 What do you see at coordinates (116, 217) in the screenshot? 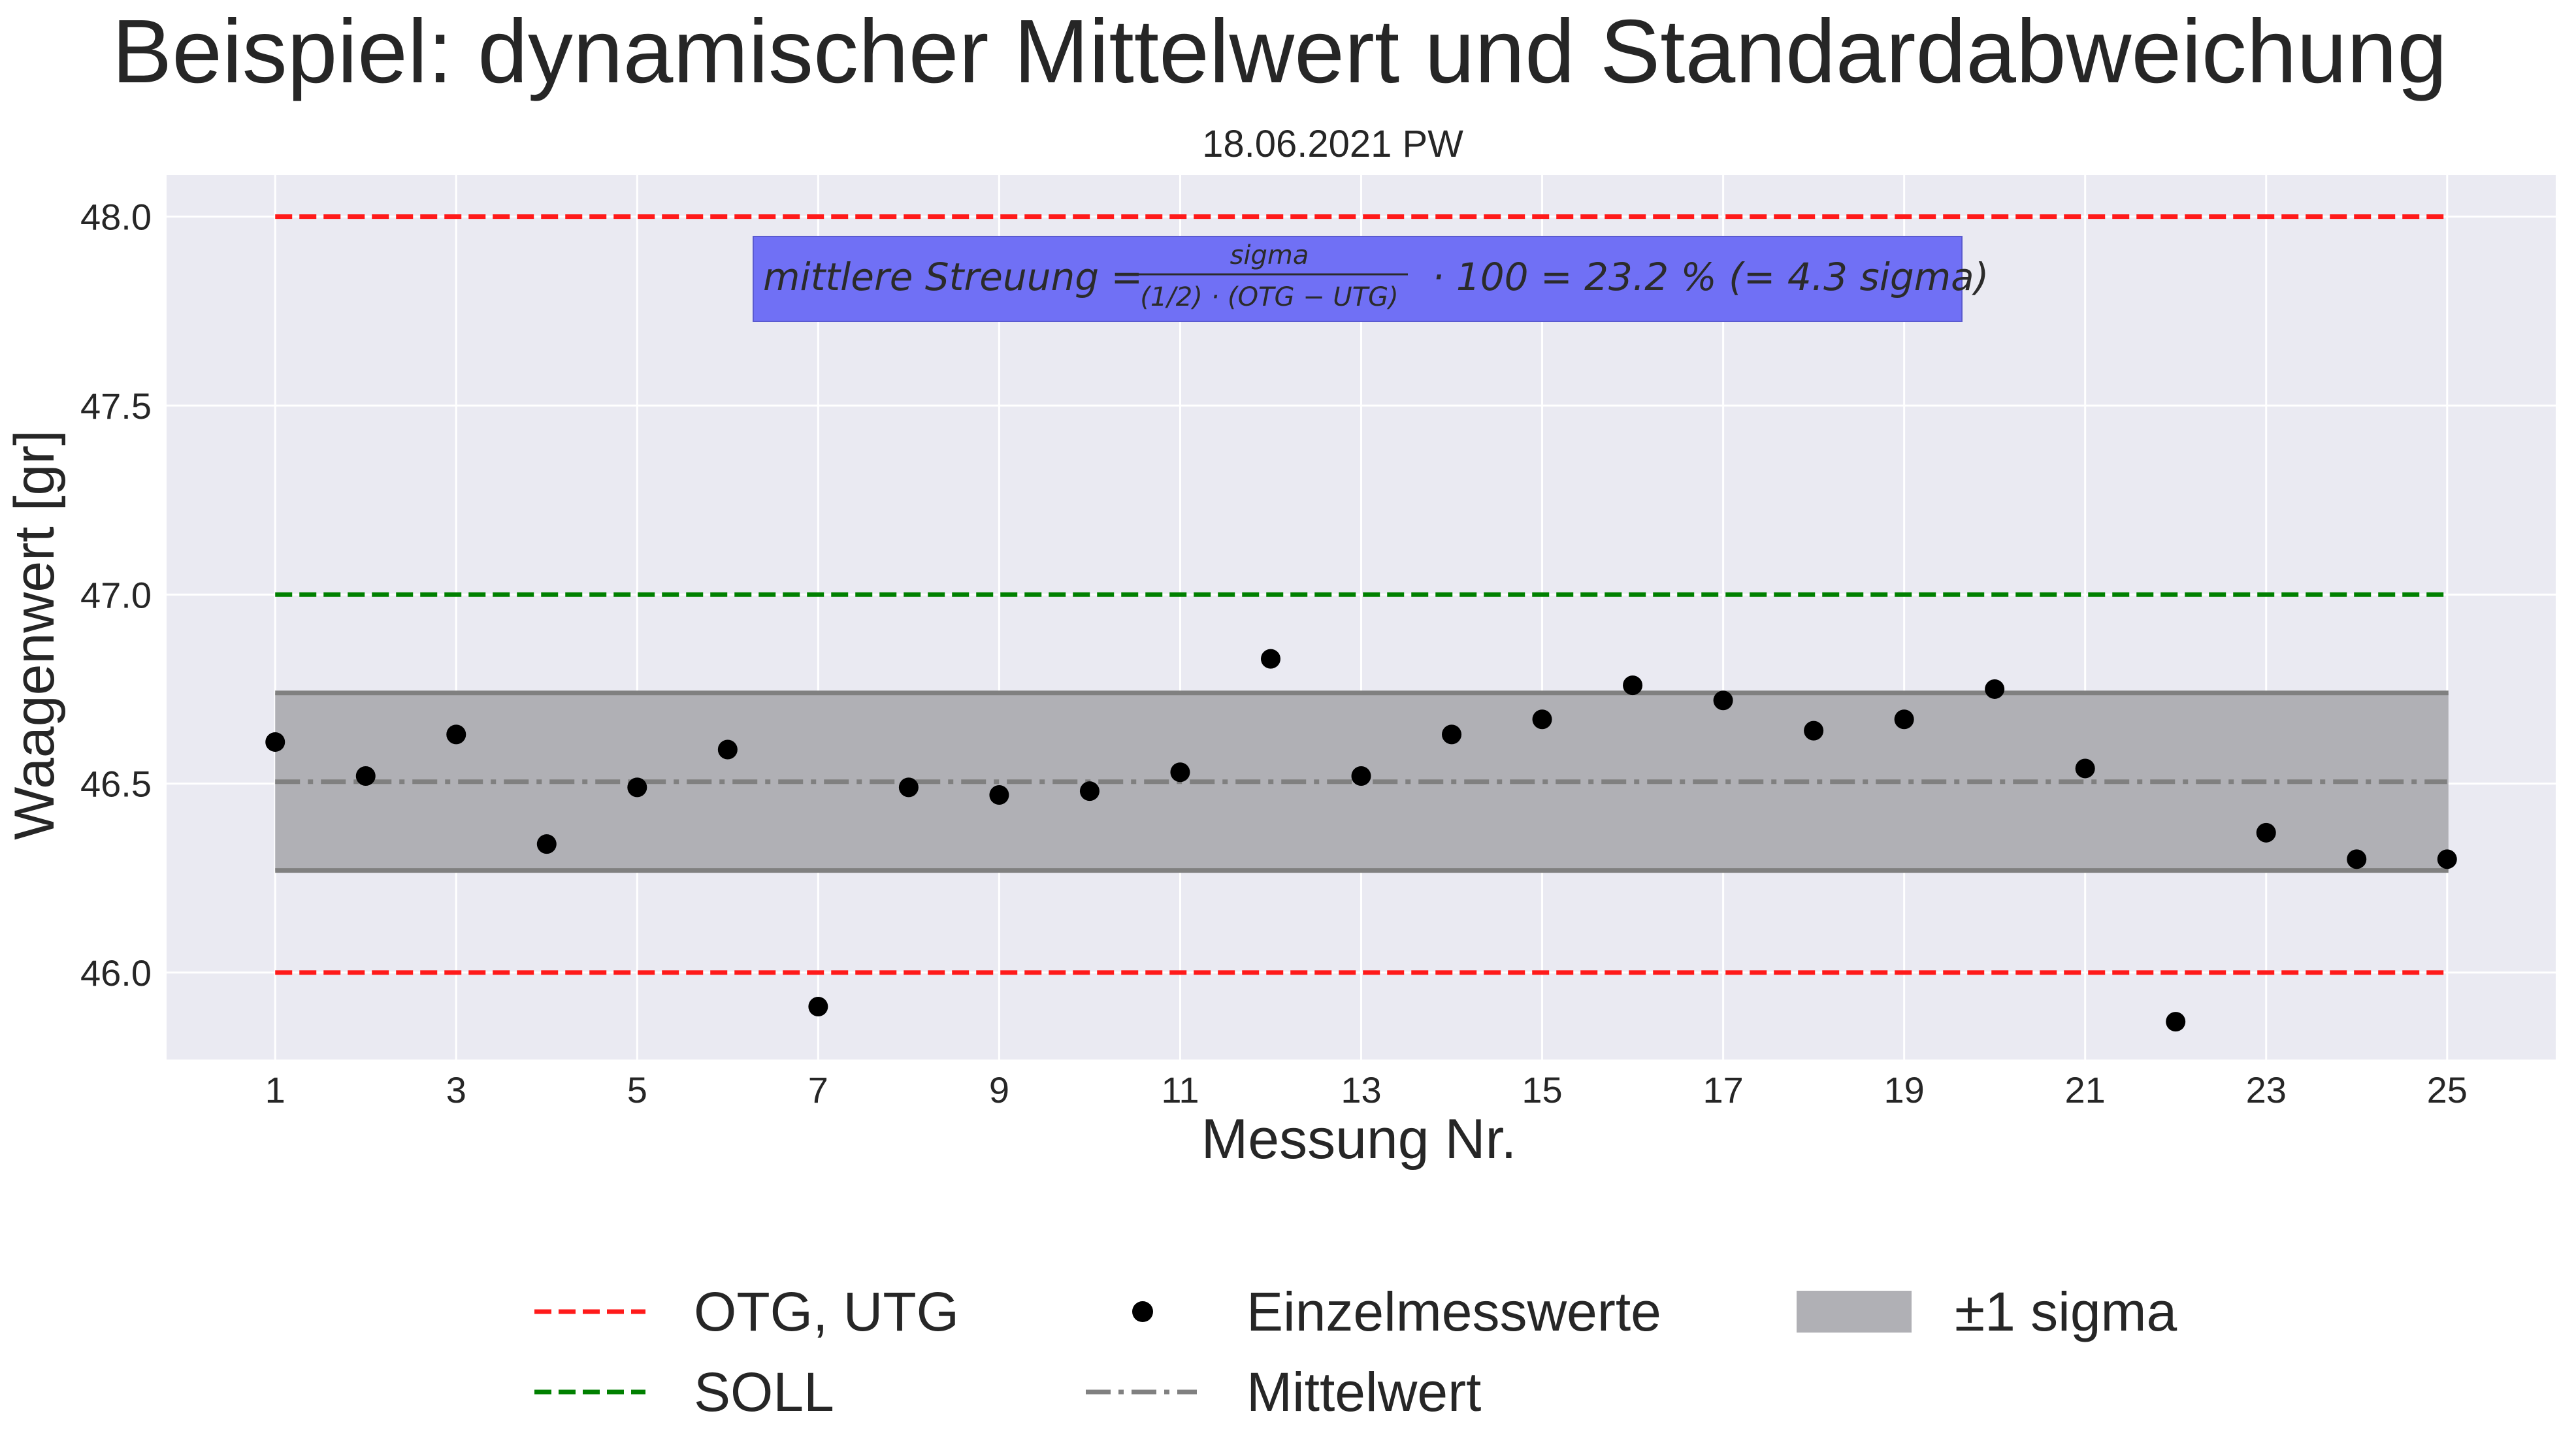
I see `y-tick-label: 48.0` at bounding box center [116, 217].